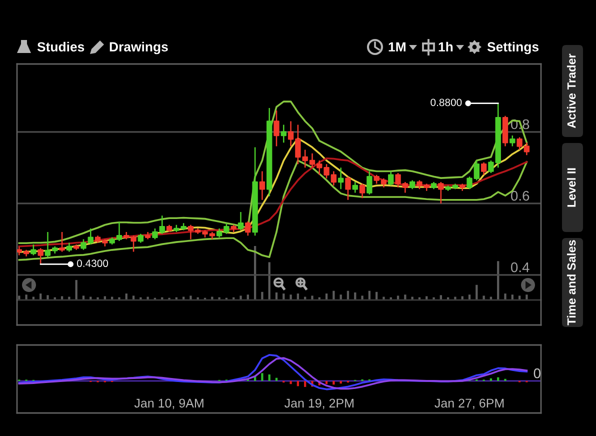  Describe the element at coordinates (169, 404) in the screenshot. I see `x-tick-label: Jan 10, 9AM` at that location.